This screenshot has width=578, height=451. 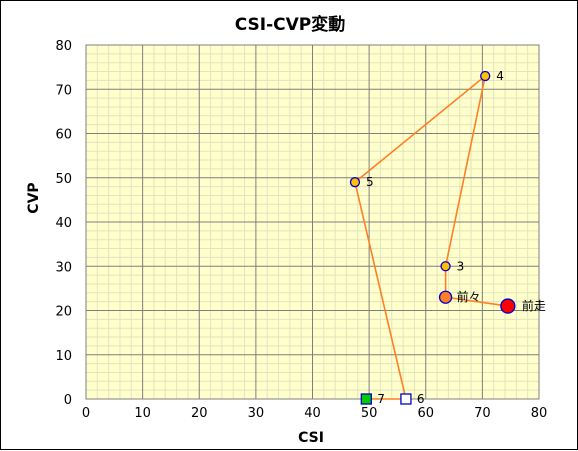 What do you see at coordinates (482, 413) in the screenshot?
I see `x-tick-label: 70` at bounding box center [482, 413].